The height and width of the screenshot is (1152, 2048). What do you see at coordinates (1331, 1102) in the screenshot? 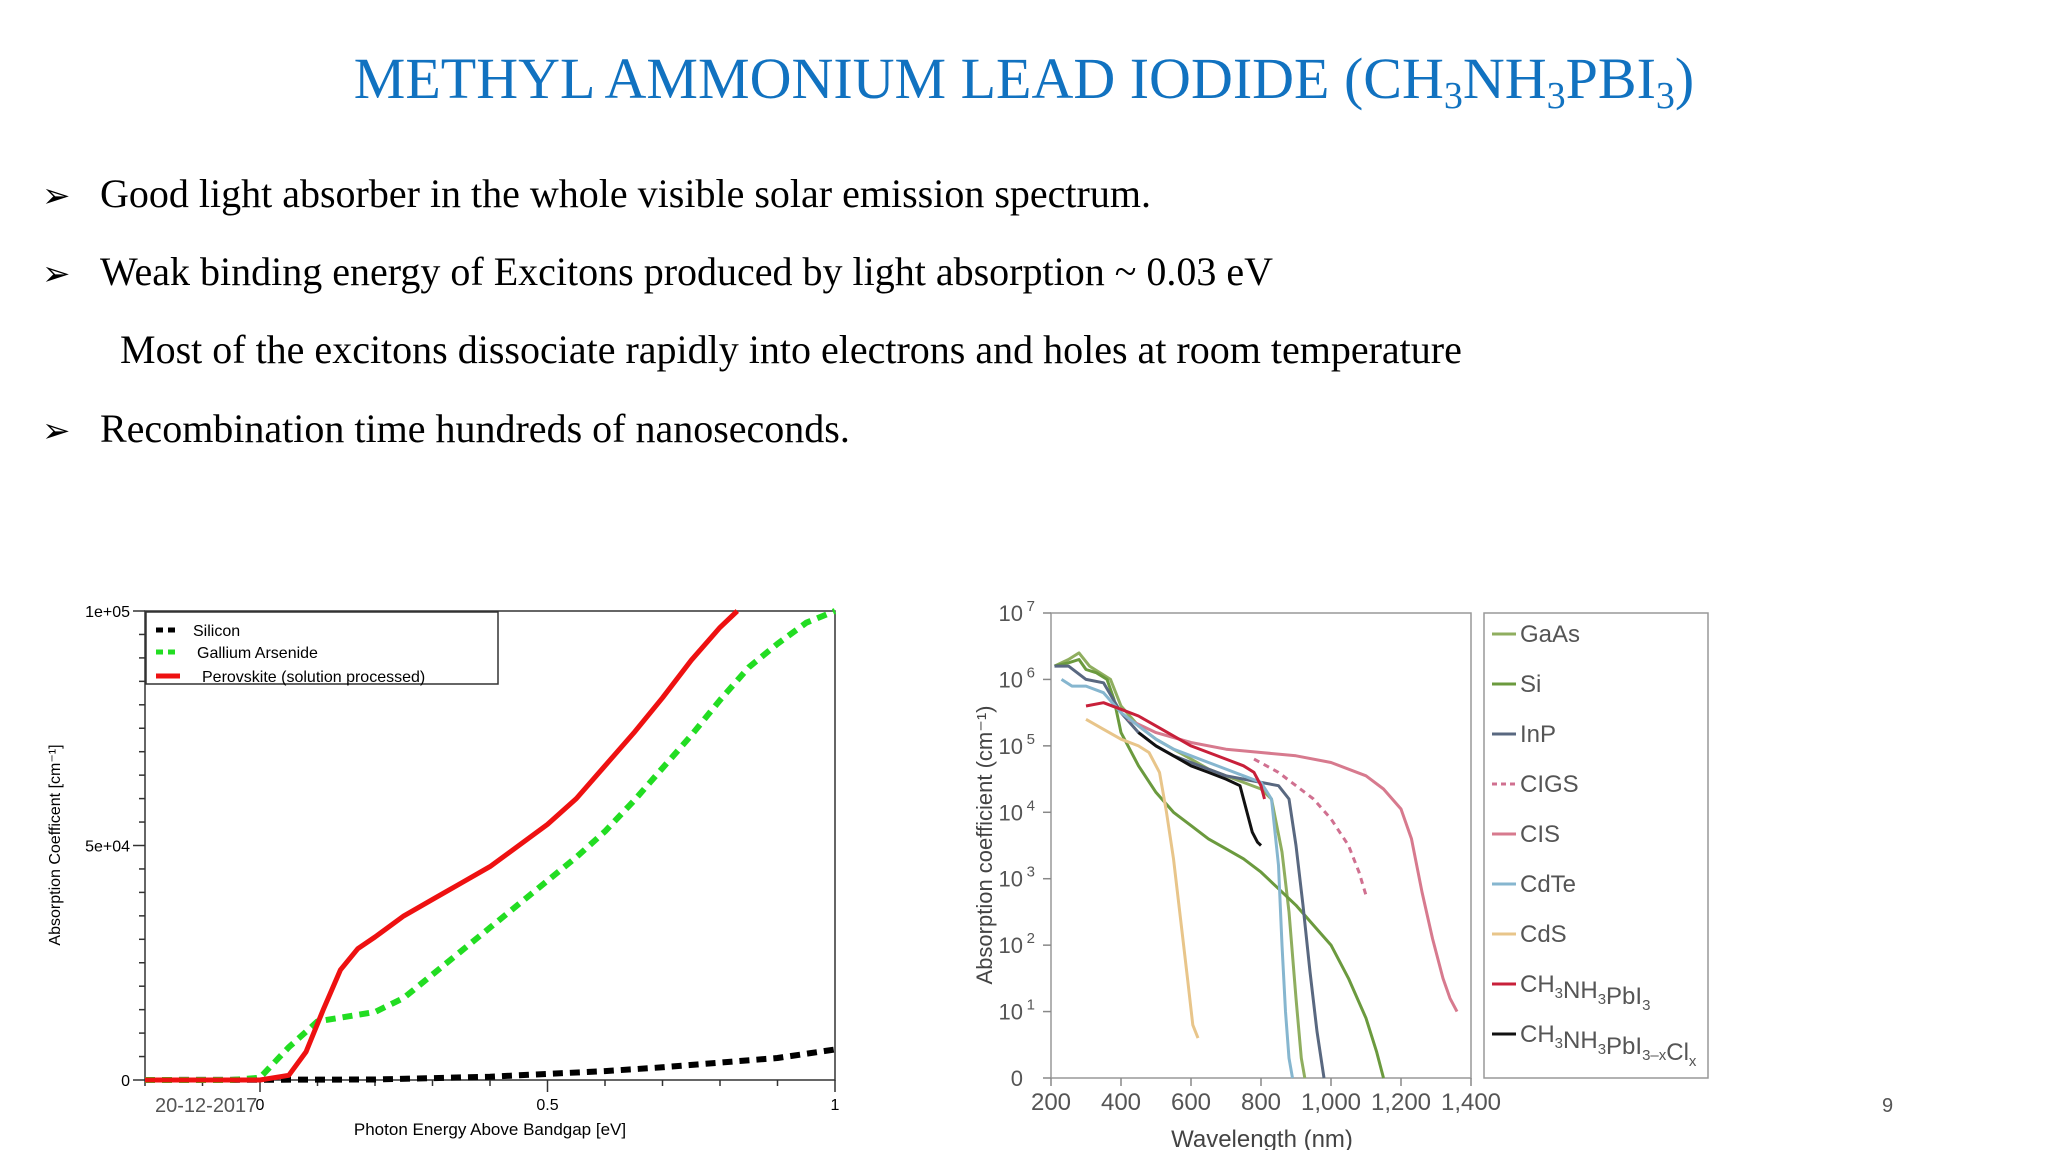
I see `x-tick-label: 1,000` at bounding box center [1331, 1102].